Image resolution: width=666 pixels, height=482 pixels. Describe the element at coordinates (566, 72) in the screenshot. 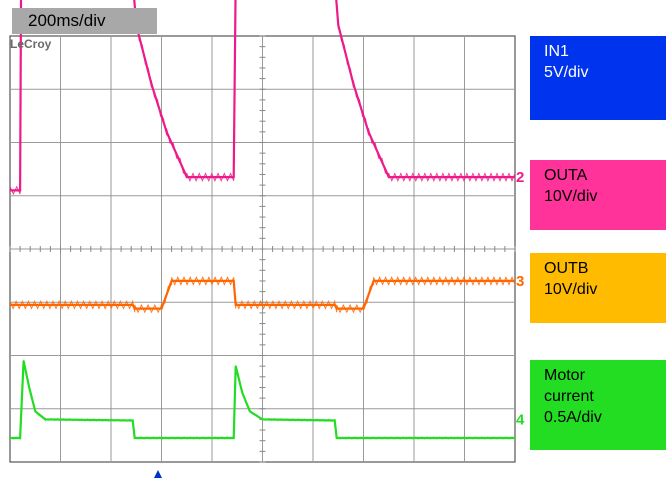

I see `in1-scale: 5V/div` at that location.